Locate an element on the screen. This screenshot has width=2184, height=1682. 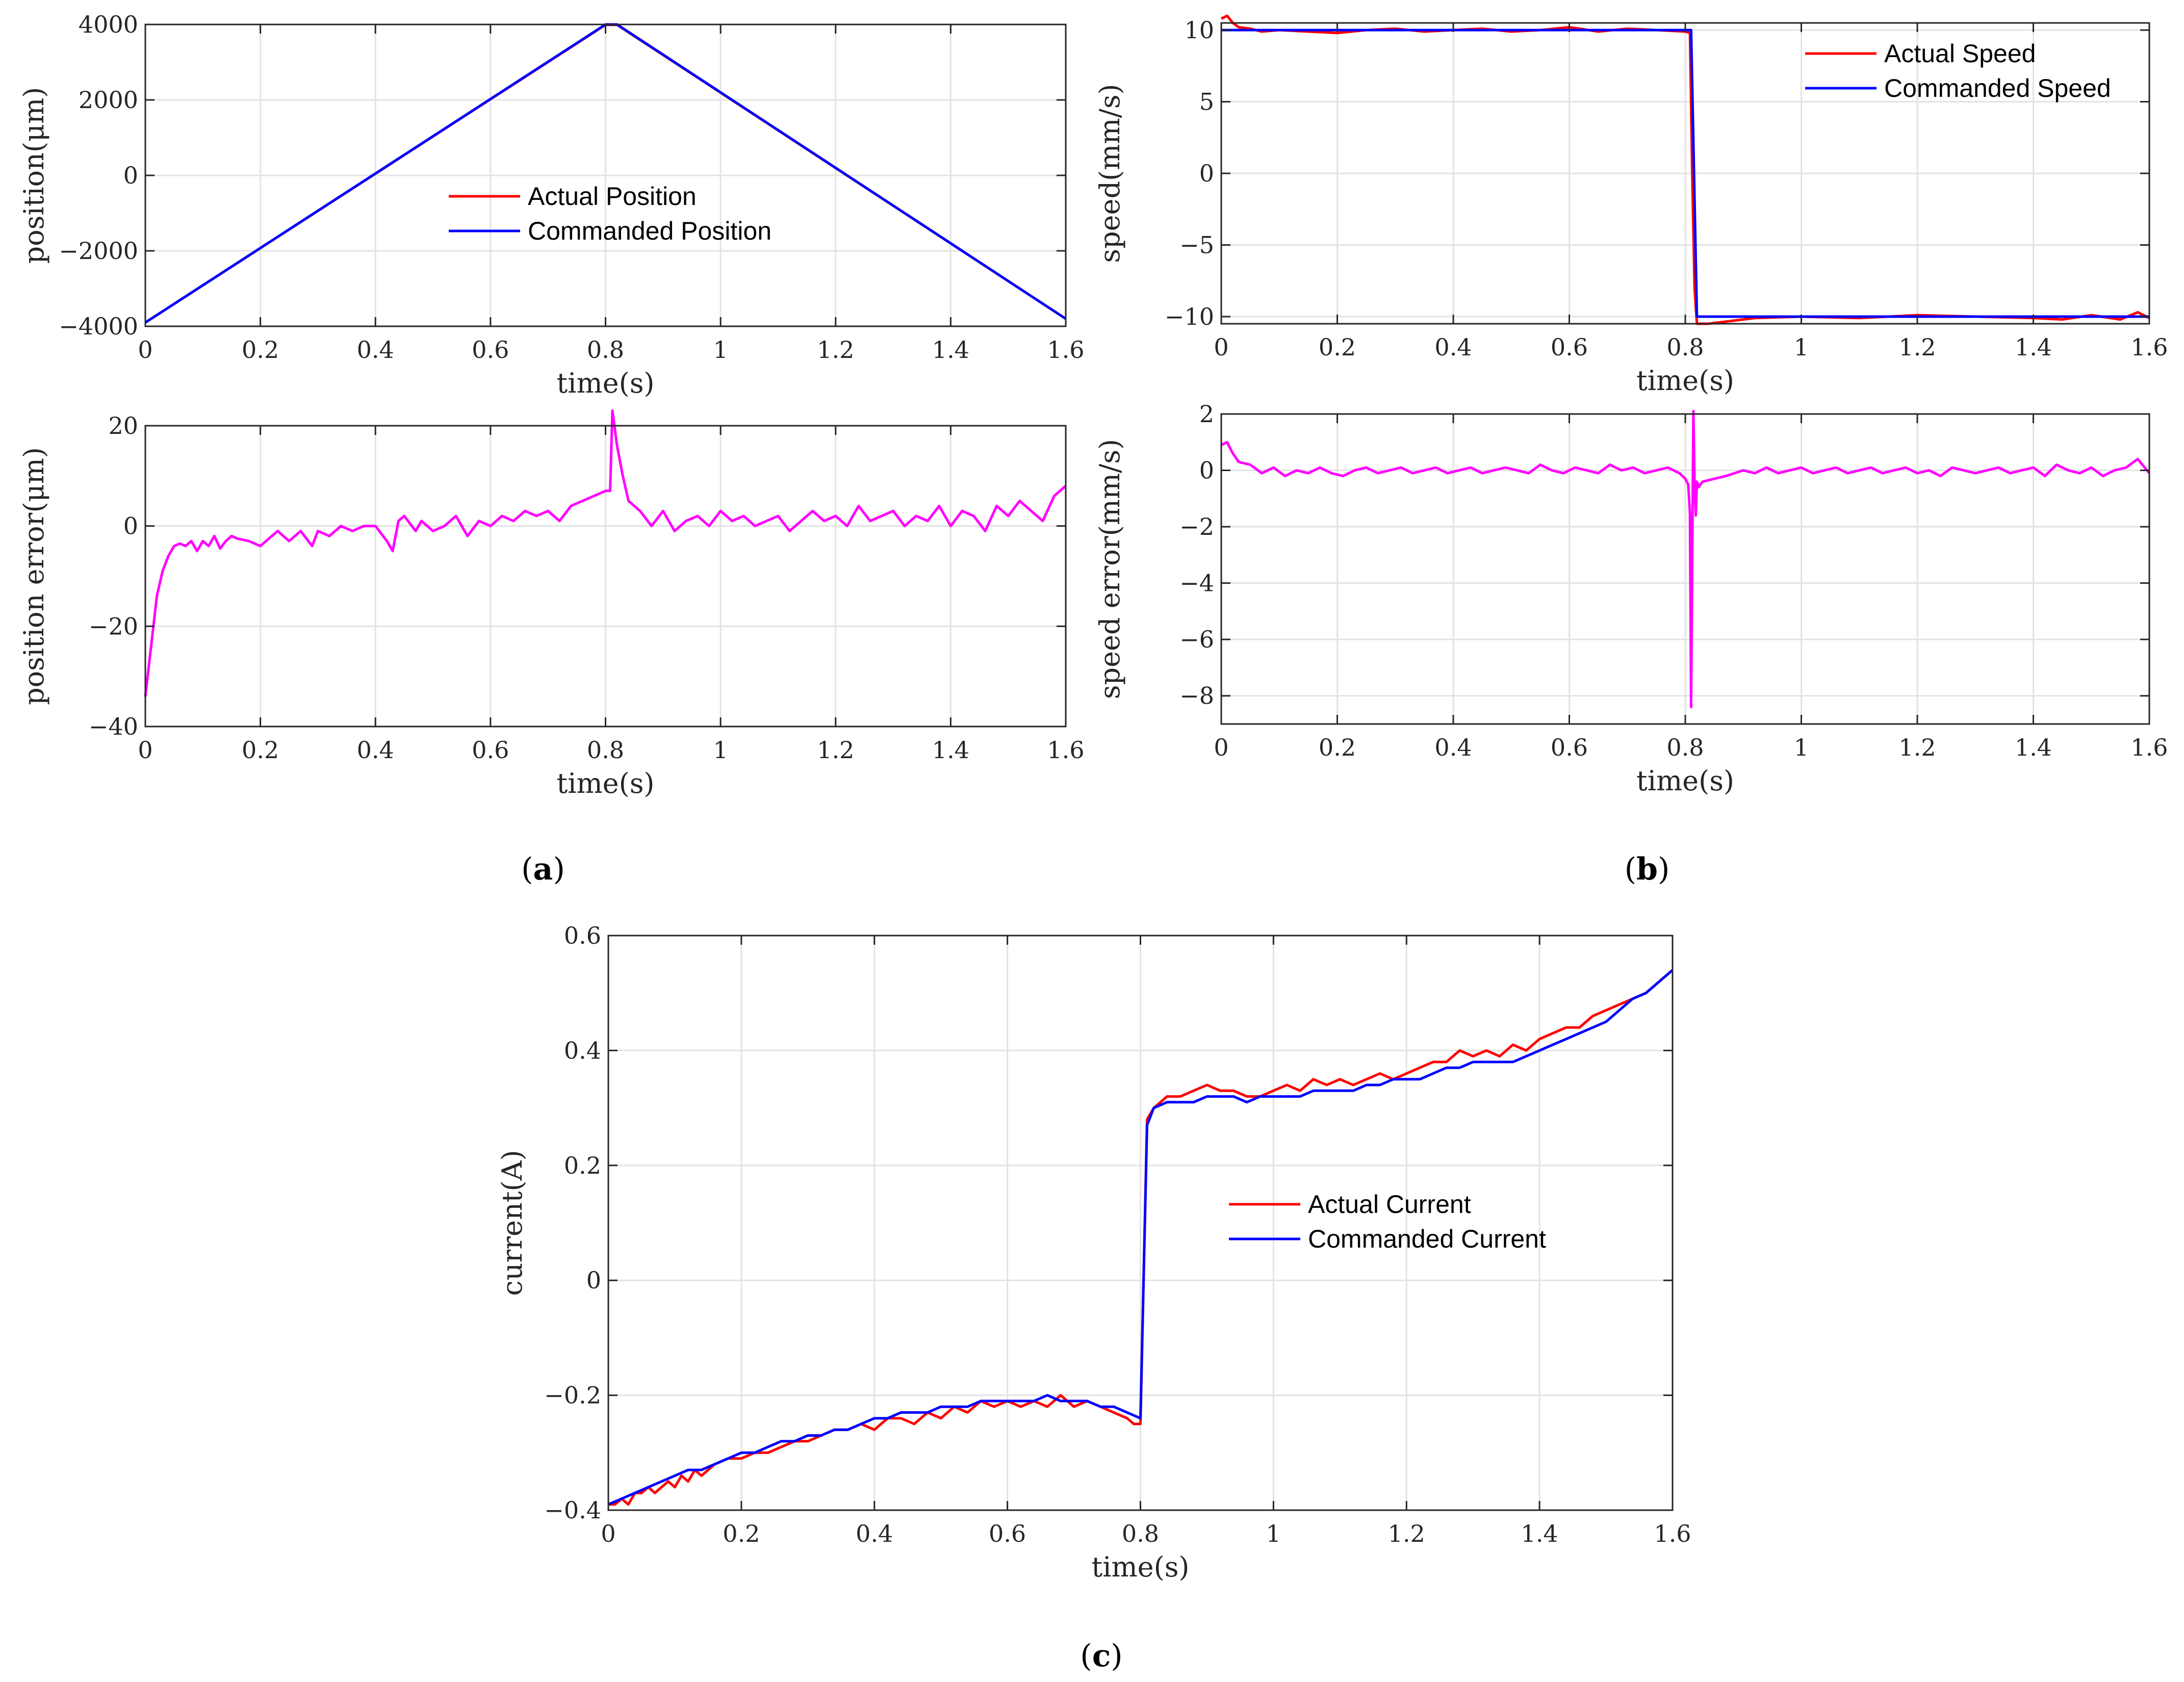
y-tick-label: 2 is located at coordinates (1206, 414).